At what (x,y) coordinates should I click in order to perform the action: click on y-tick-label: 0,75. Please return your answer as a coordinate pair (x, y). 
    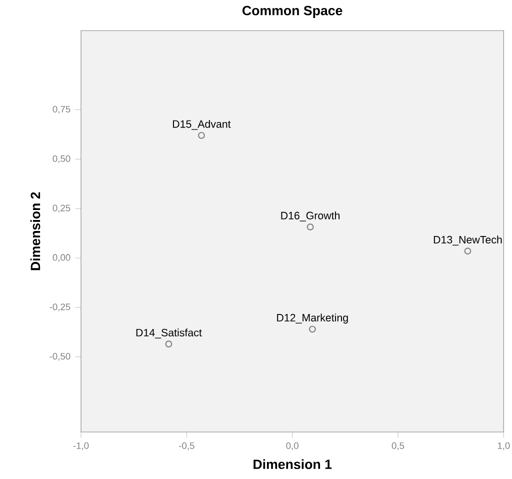
    Looking at the image, I should click on (61, 110).